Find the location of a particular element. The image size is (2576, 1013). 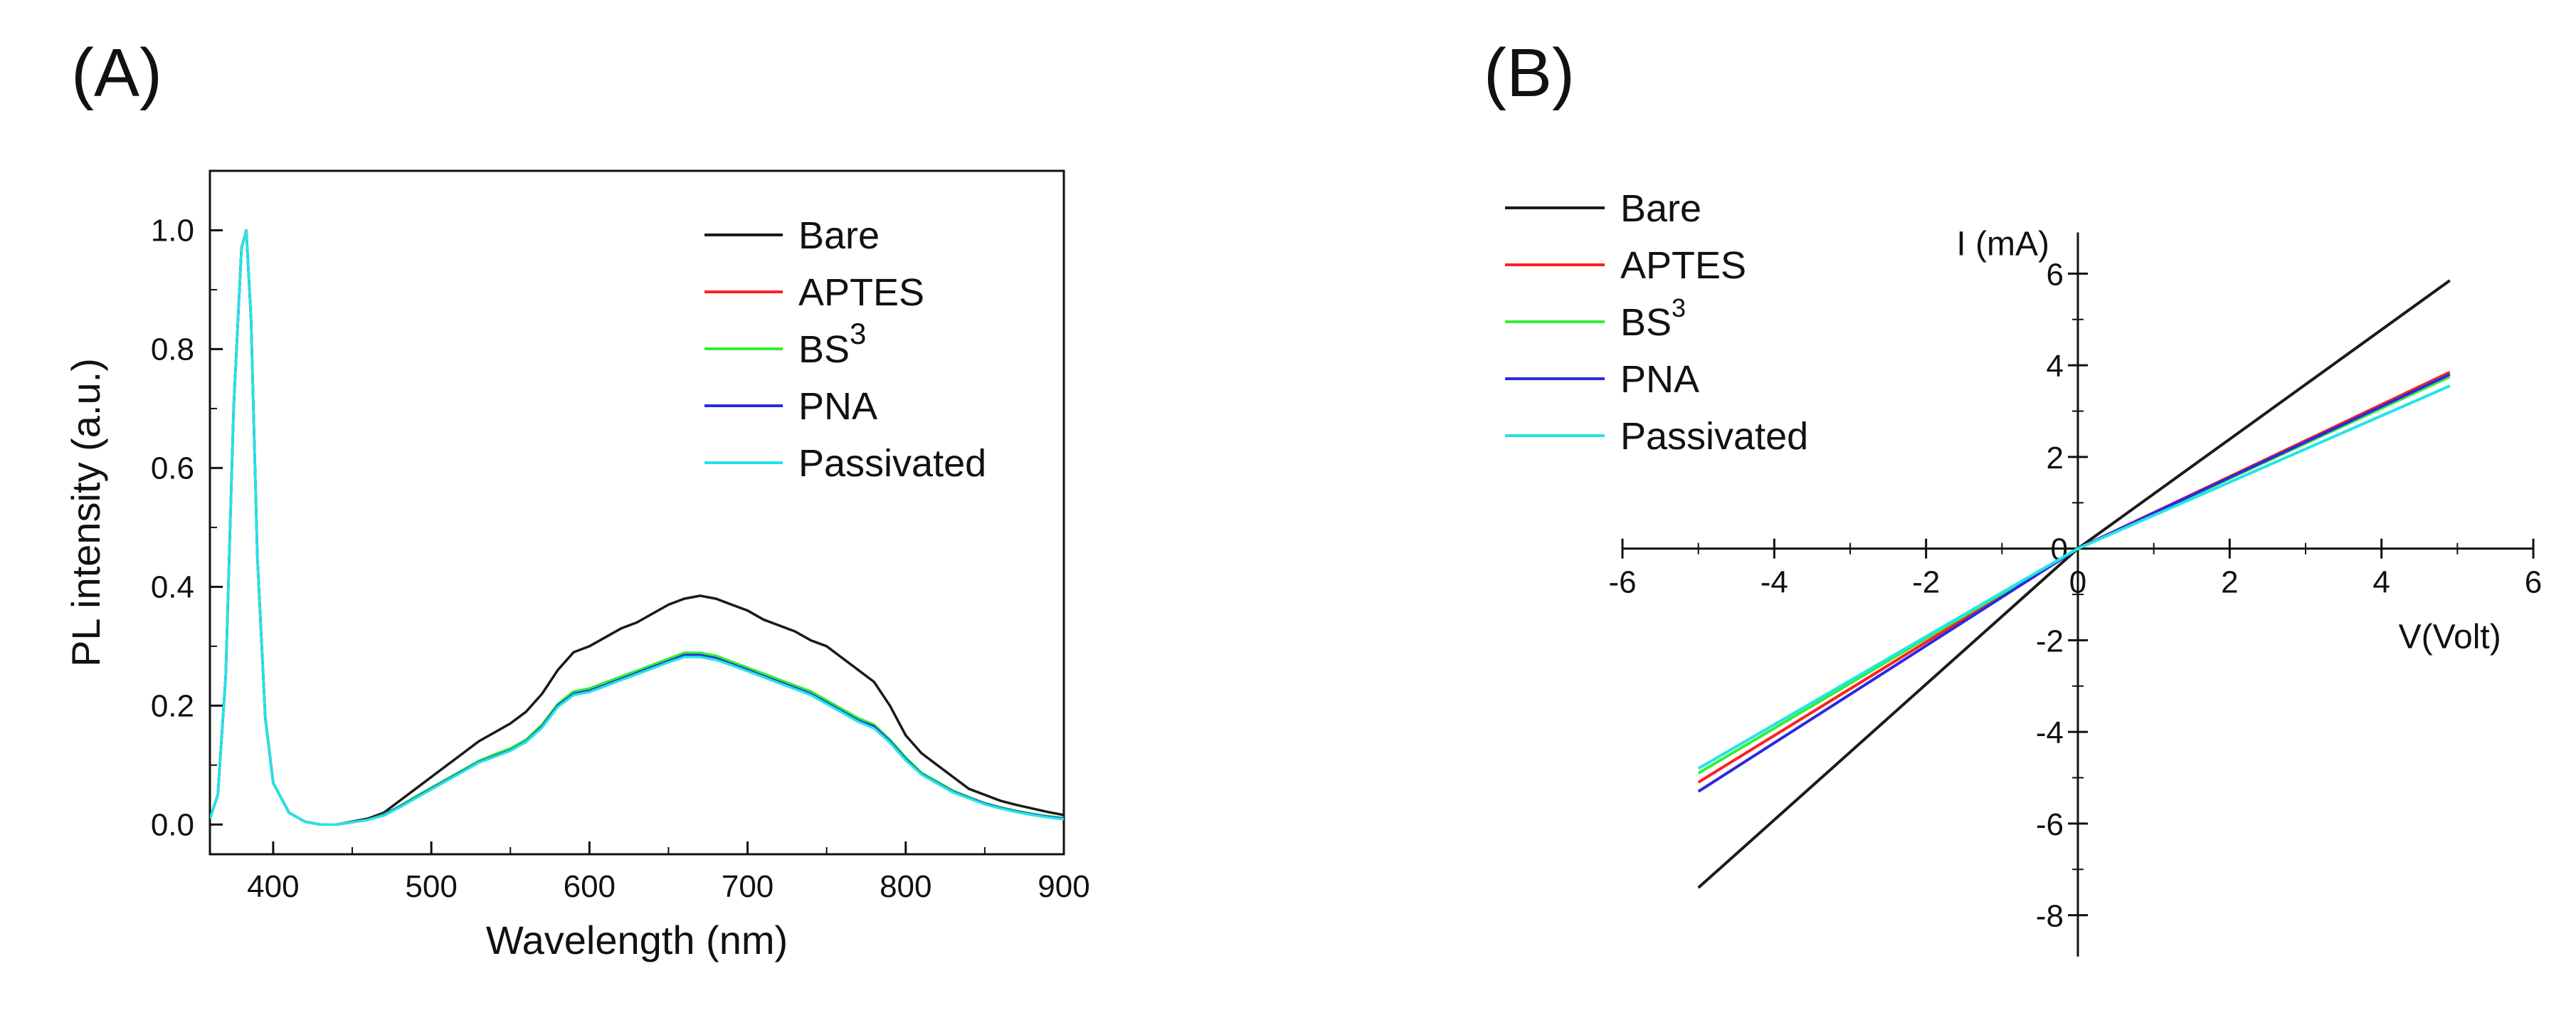

y-tick-label-b: 6 is located at coordinates (2055, 274).